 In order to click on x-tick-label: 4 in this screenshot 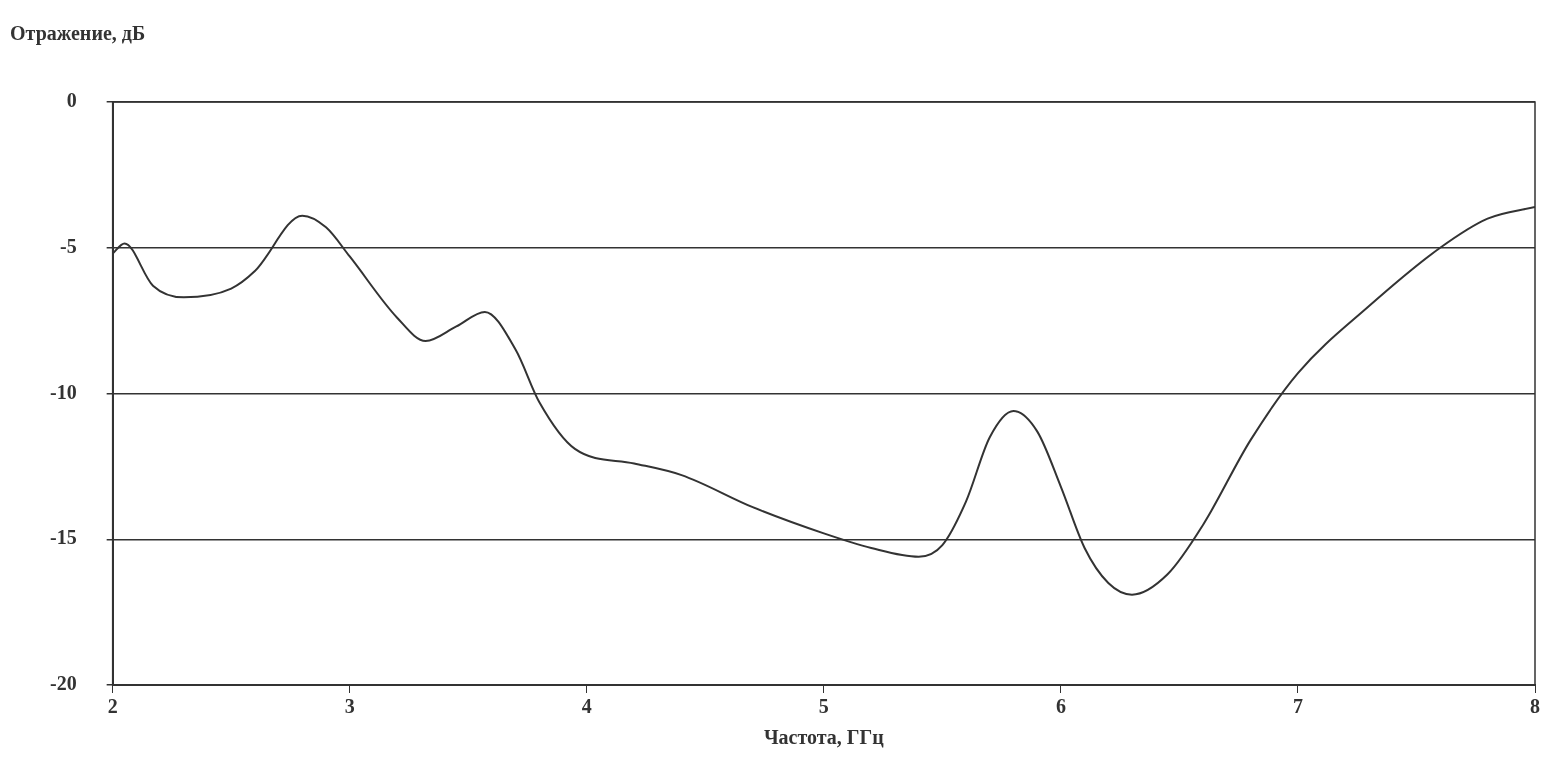, I will do `click(586, 706)`.